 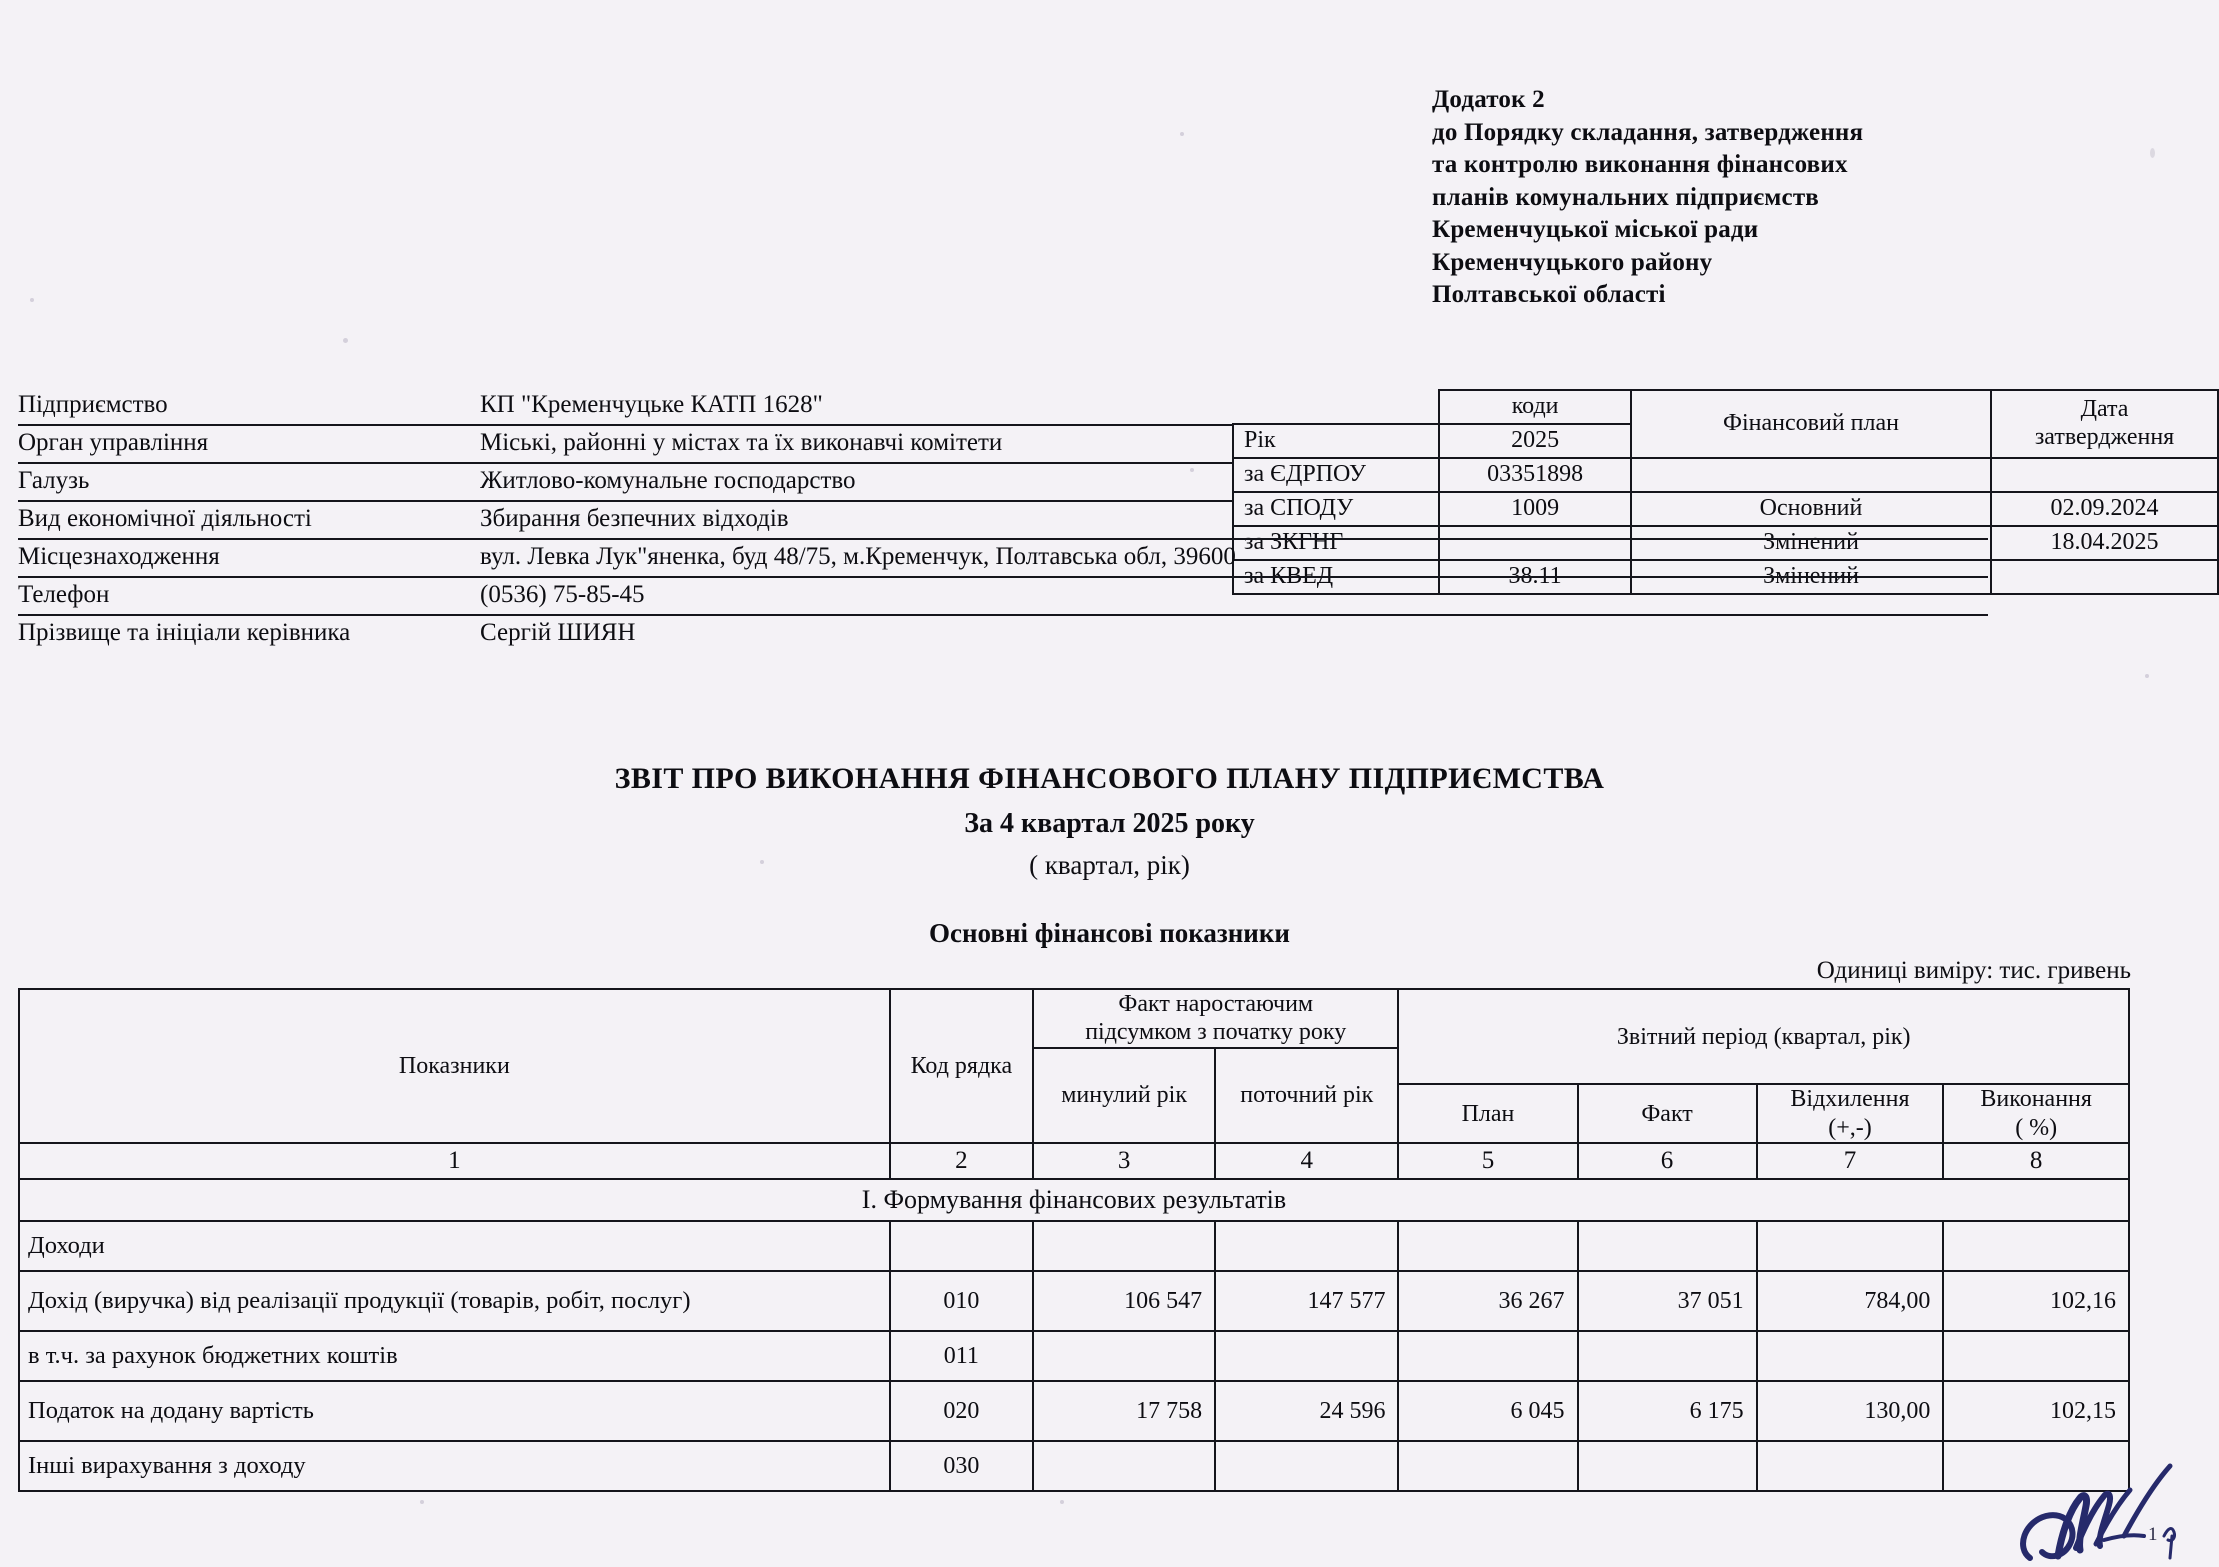 I want to click on appendix-line: до Порядку складання, затвердження, so click(x=1648, y=132).